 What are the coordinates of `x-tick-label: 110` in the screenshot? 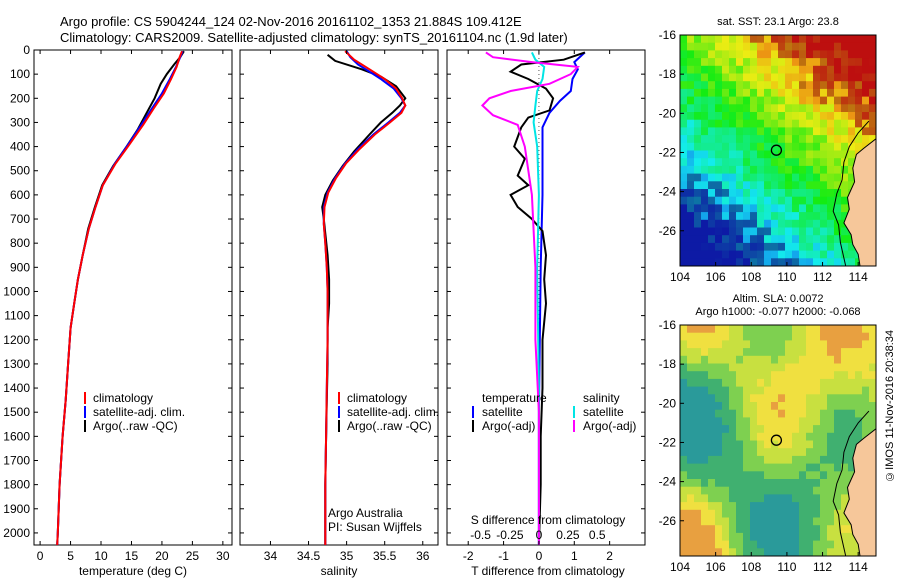 It's located at (786, 277).